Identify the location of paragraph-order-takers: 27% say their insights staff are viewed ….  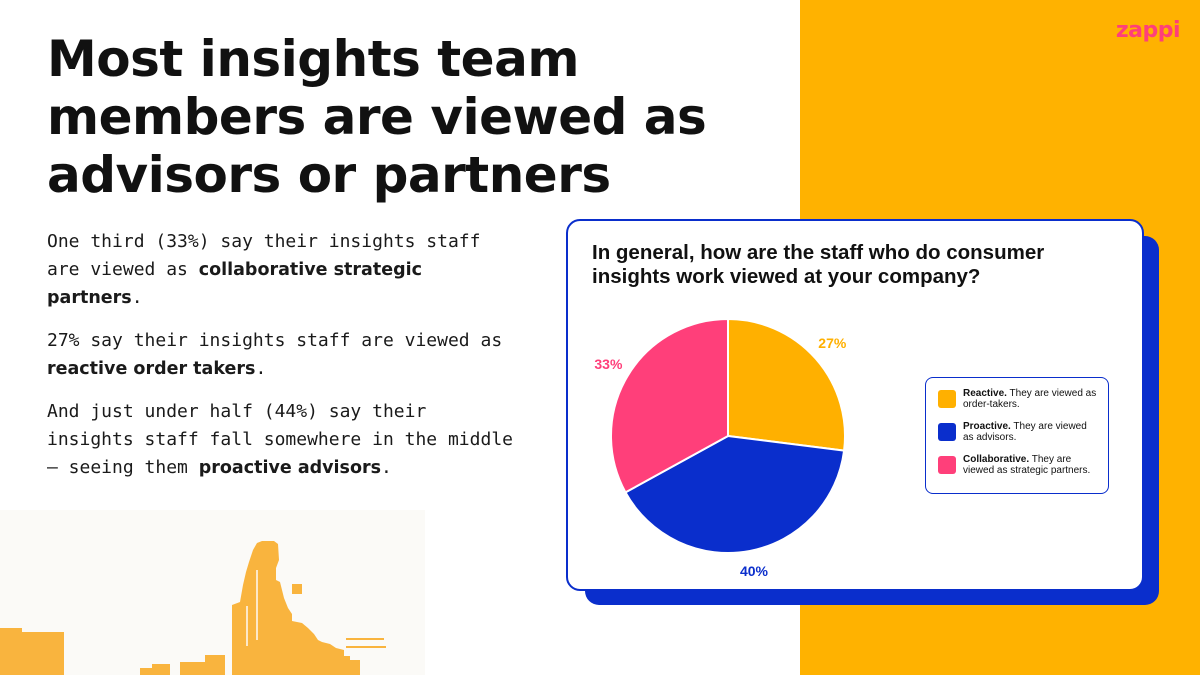
(282, 355).